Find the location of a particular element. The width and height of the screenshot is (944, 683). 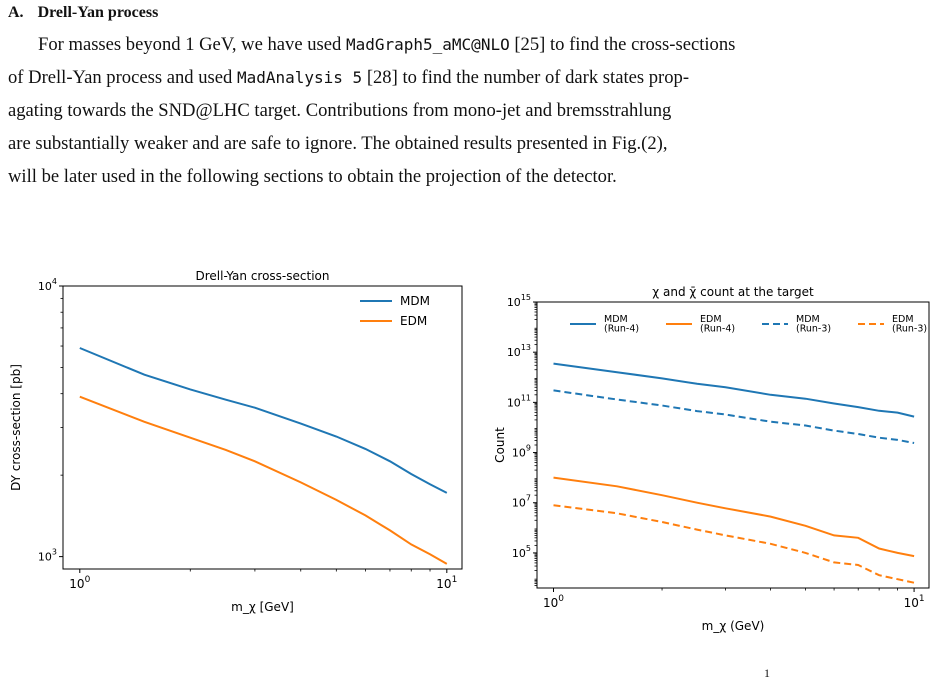

y-tick-label: 10¹¹ is located at coordinates (519, 401).